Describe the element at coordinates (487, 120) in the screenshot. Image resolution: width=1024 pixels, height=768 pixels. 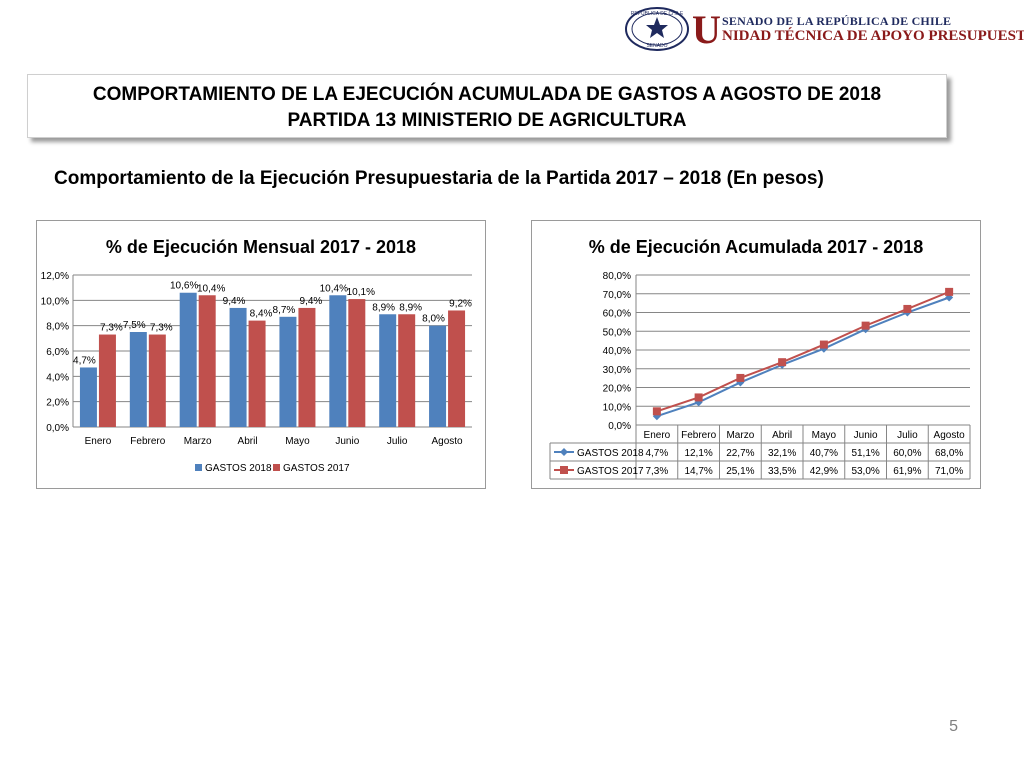
I see `slide-title-line2: PARTIDA 13 MINISTERIO DE AGRICULTURA` at that location.